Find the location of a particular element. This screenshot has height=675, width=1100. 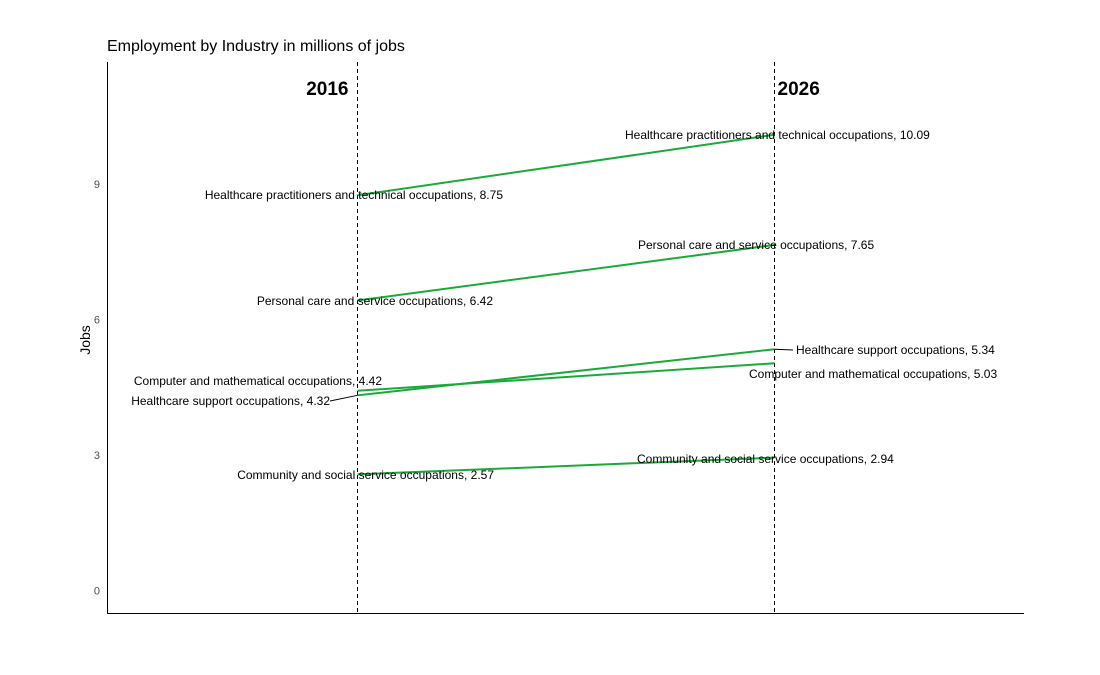

y-tick-label: 9 is located at coordinates (97, 185).